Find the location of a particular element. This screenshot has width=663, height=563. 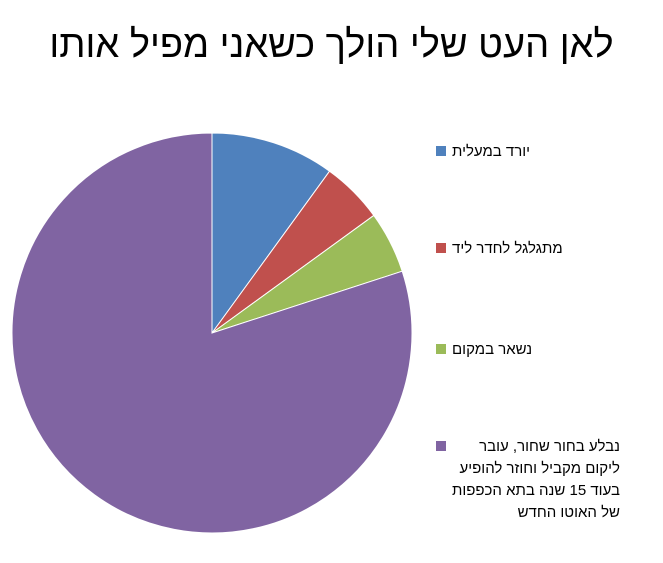

legend-label-1: מתגלגל לחדר ליד is located at coordinates (507, 248).